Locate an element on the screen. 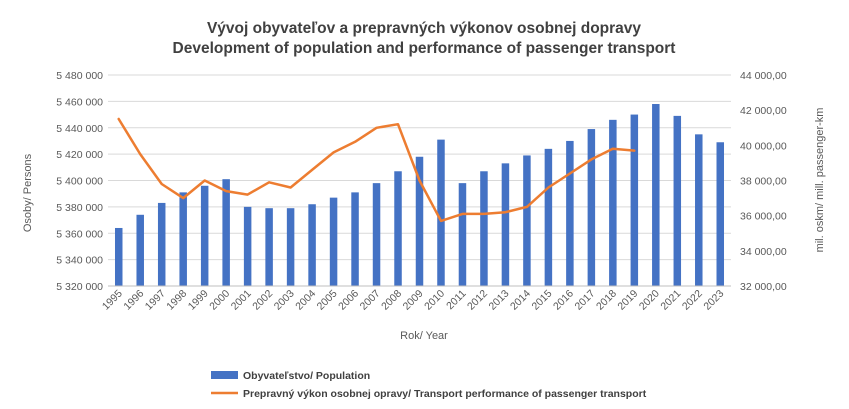  y2-tick-label: 38 000,00 is located at coordinates (763, 182).